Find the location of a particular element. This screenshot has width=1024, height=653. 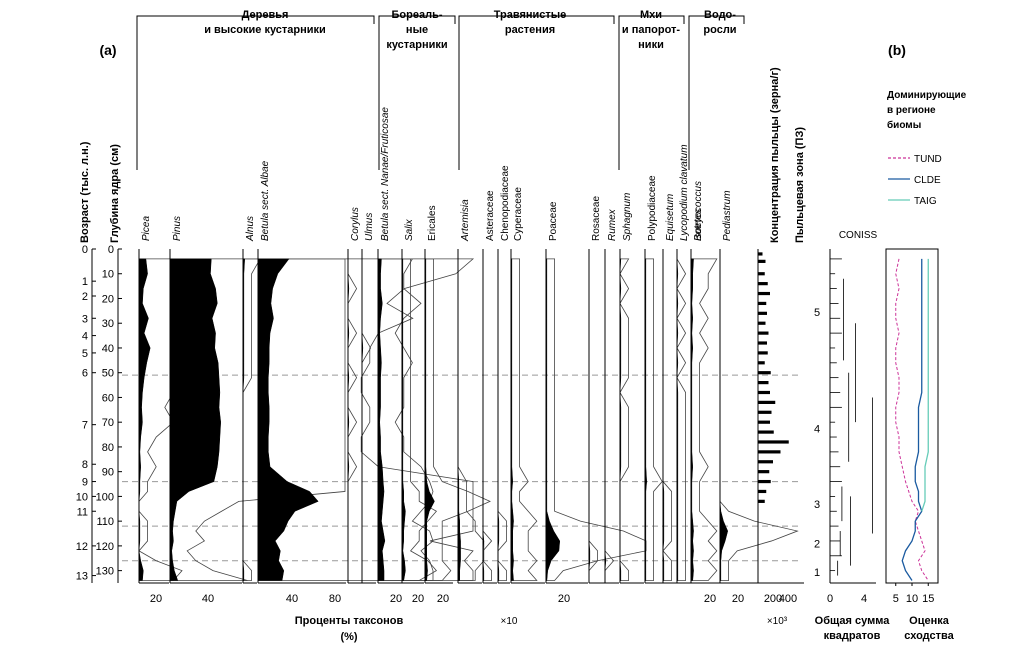

age-tick-label: 3 is located at coordinates (85, 319).